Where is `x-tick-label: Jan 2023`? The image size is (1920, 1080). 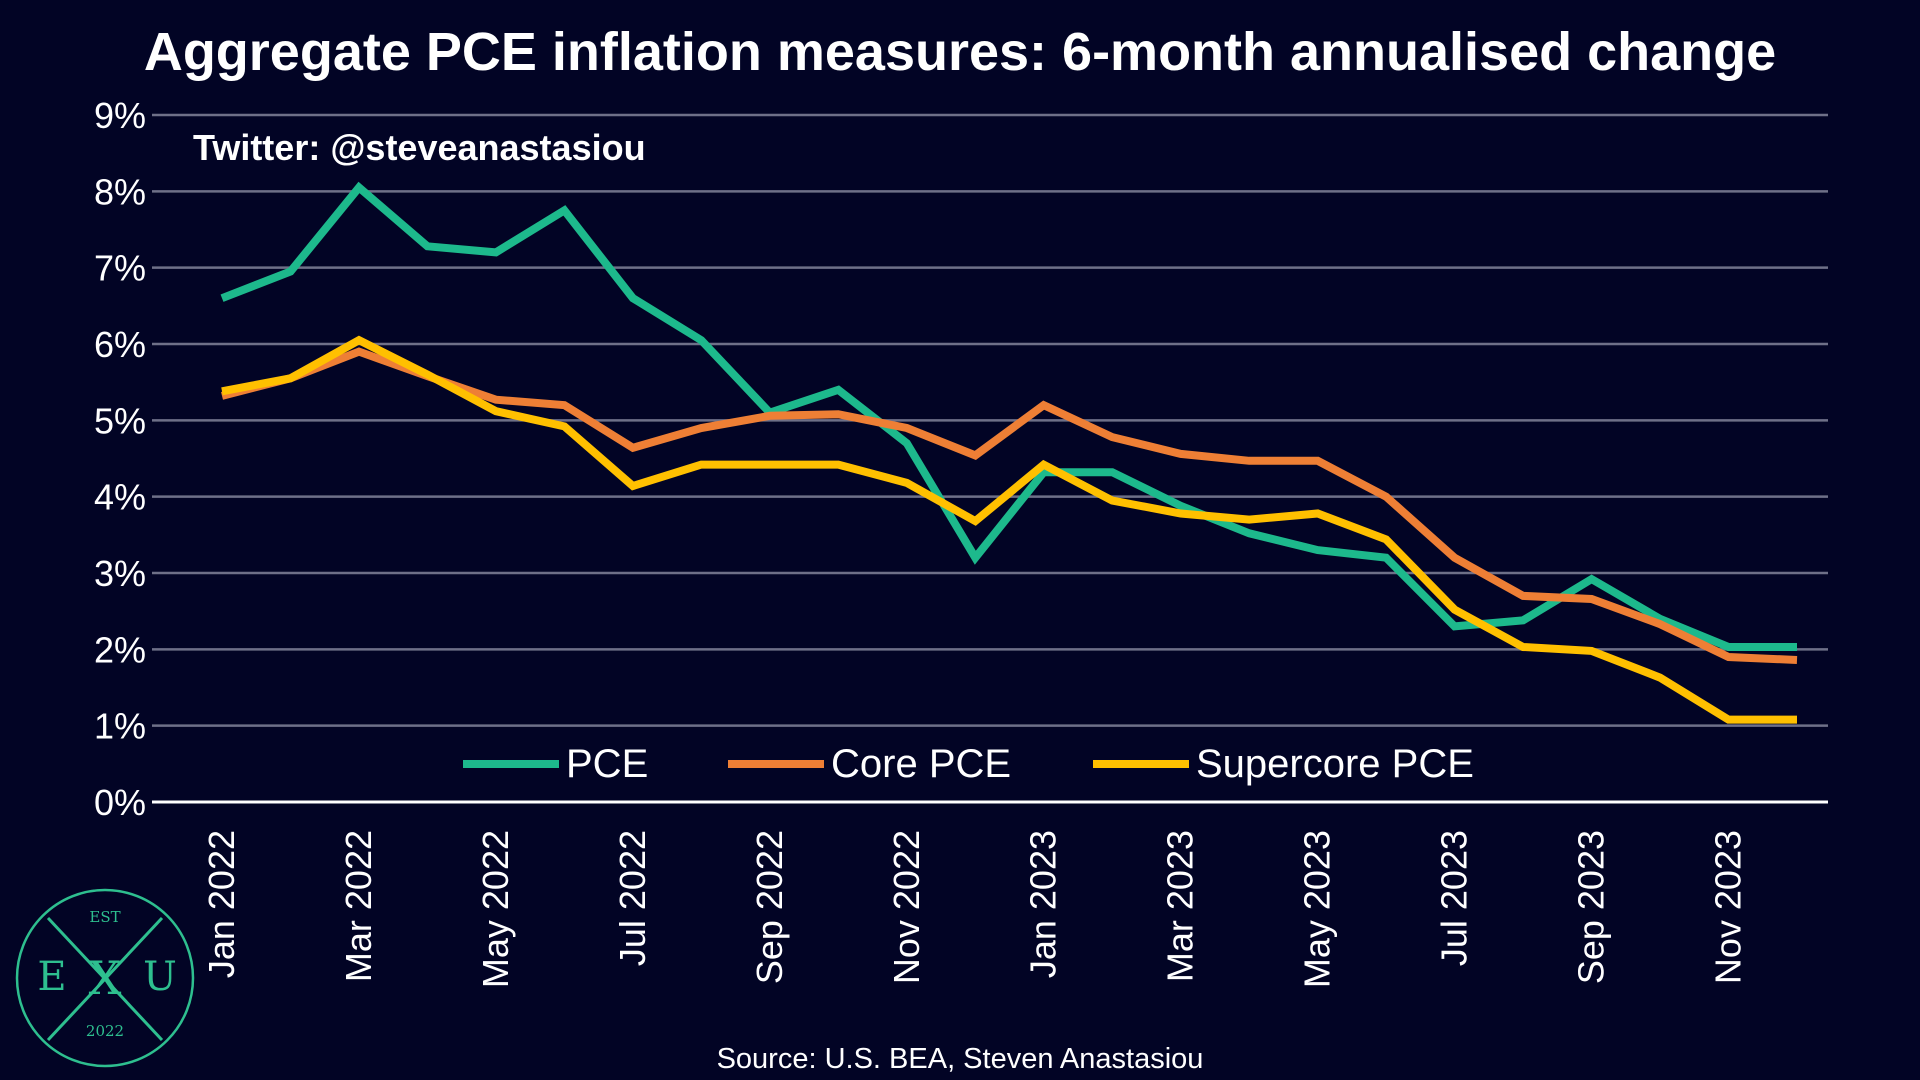
x-tick-label: Jan 2023 is located at coordinates (1043, 904).